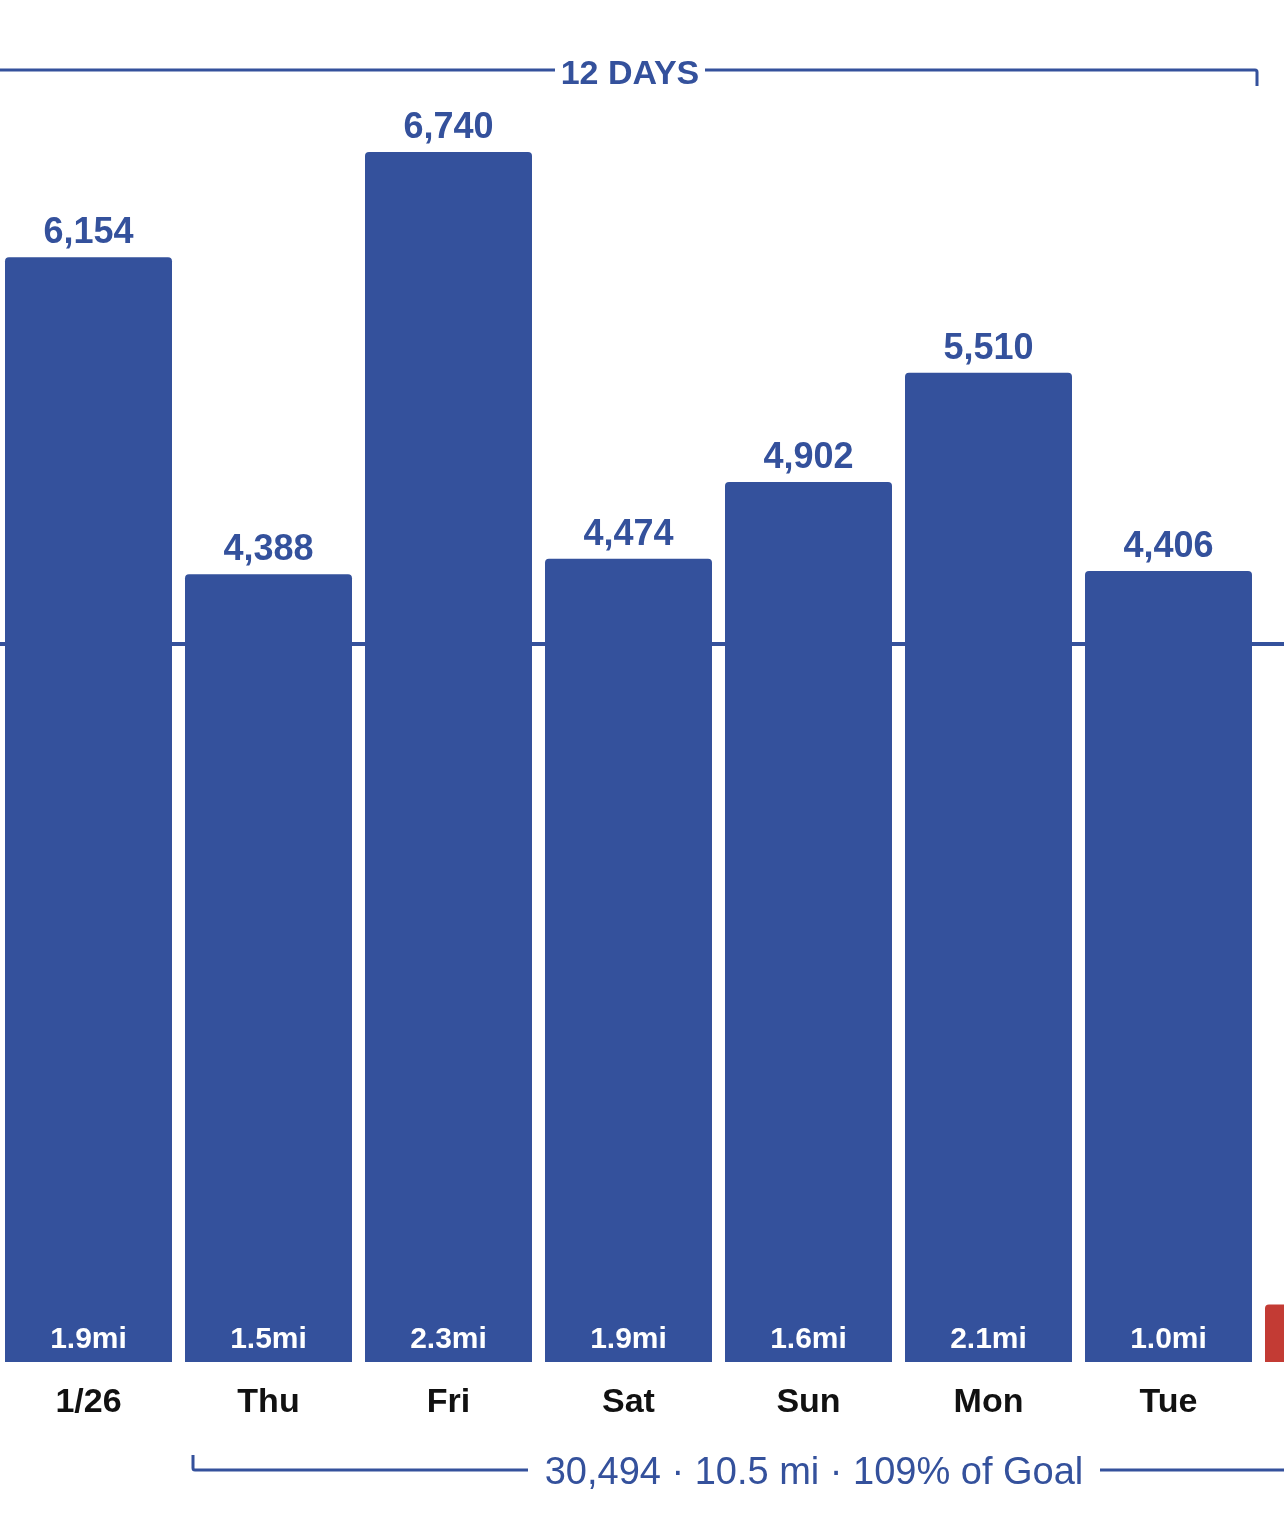 This screenshot has height=1522, width=1284. What do you see at coordinates (988, 1400) in the screenshot?
I see `x-tick-label: Mon` at bounding box center [988, 1400].